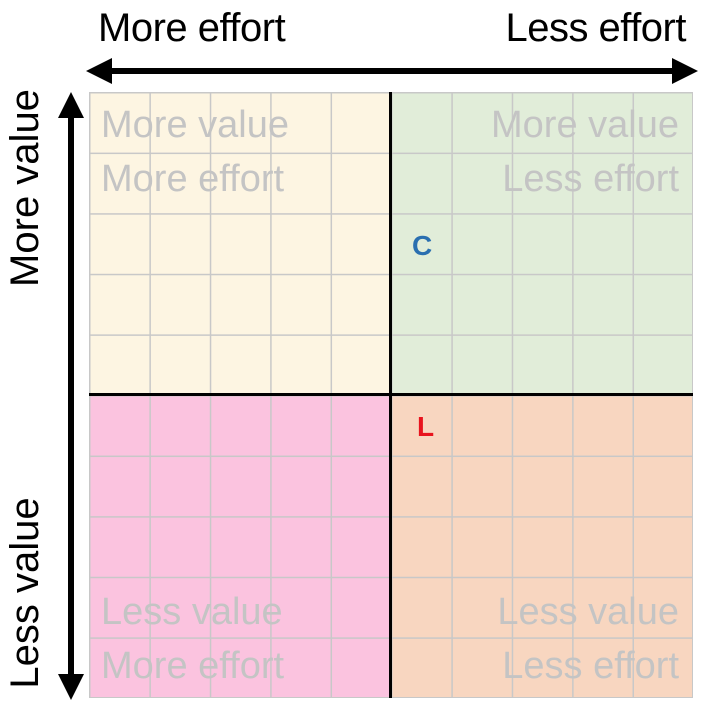 The image size is (704, 705). I want to click on side-axis-bottom-label: Less value, so click(25, 593).